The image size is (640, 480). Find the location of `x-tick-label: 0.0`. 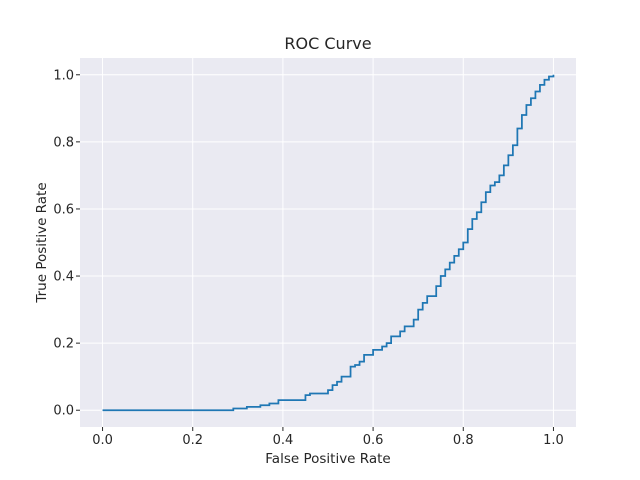

x-tick-label: 0.0 is located at coordinates (102, 440).